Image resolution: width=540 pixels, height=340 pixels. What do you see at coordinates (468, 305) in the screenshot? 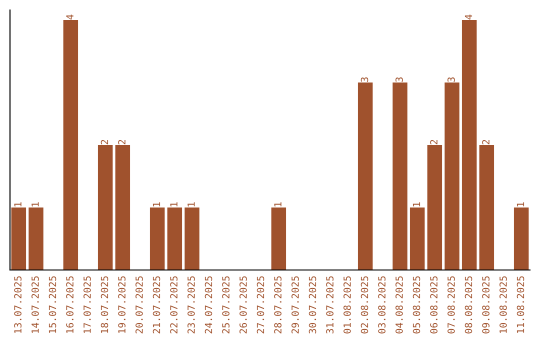
I see `x-tick-label: 08.08.2025` at bounding box center [468, 305].